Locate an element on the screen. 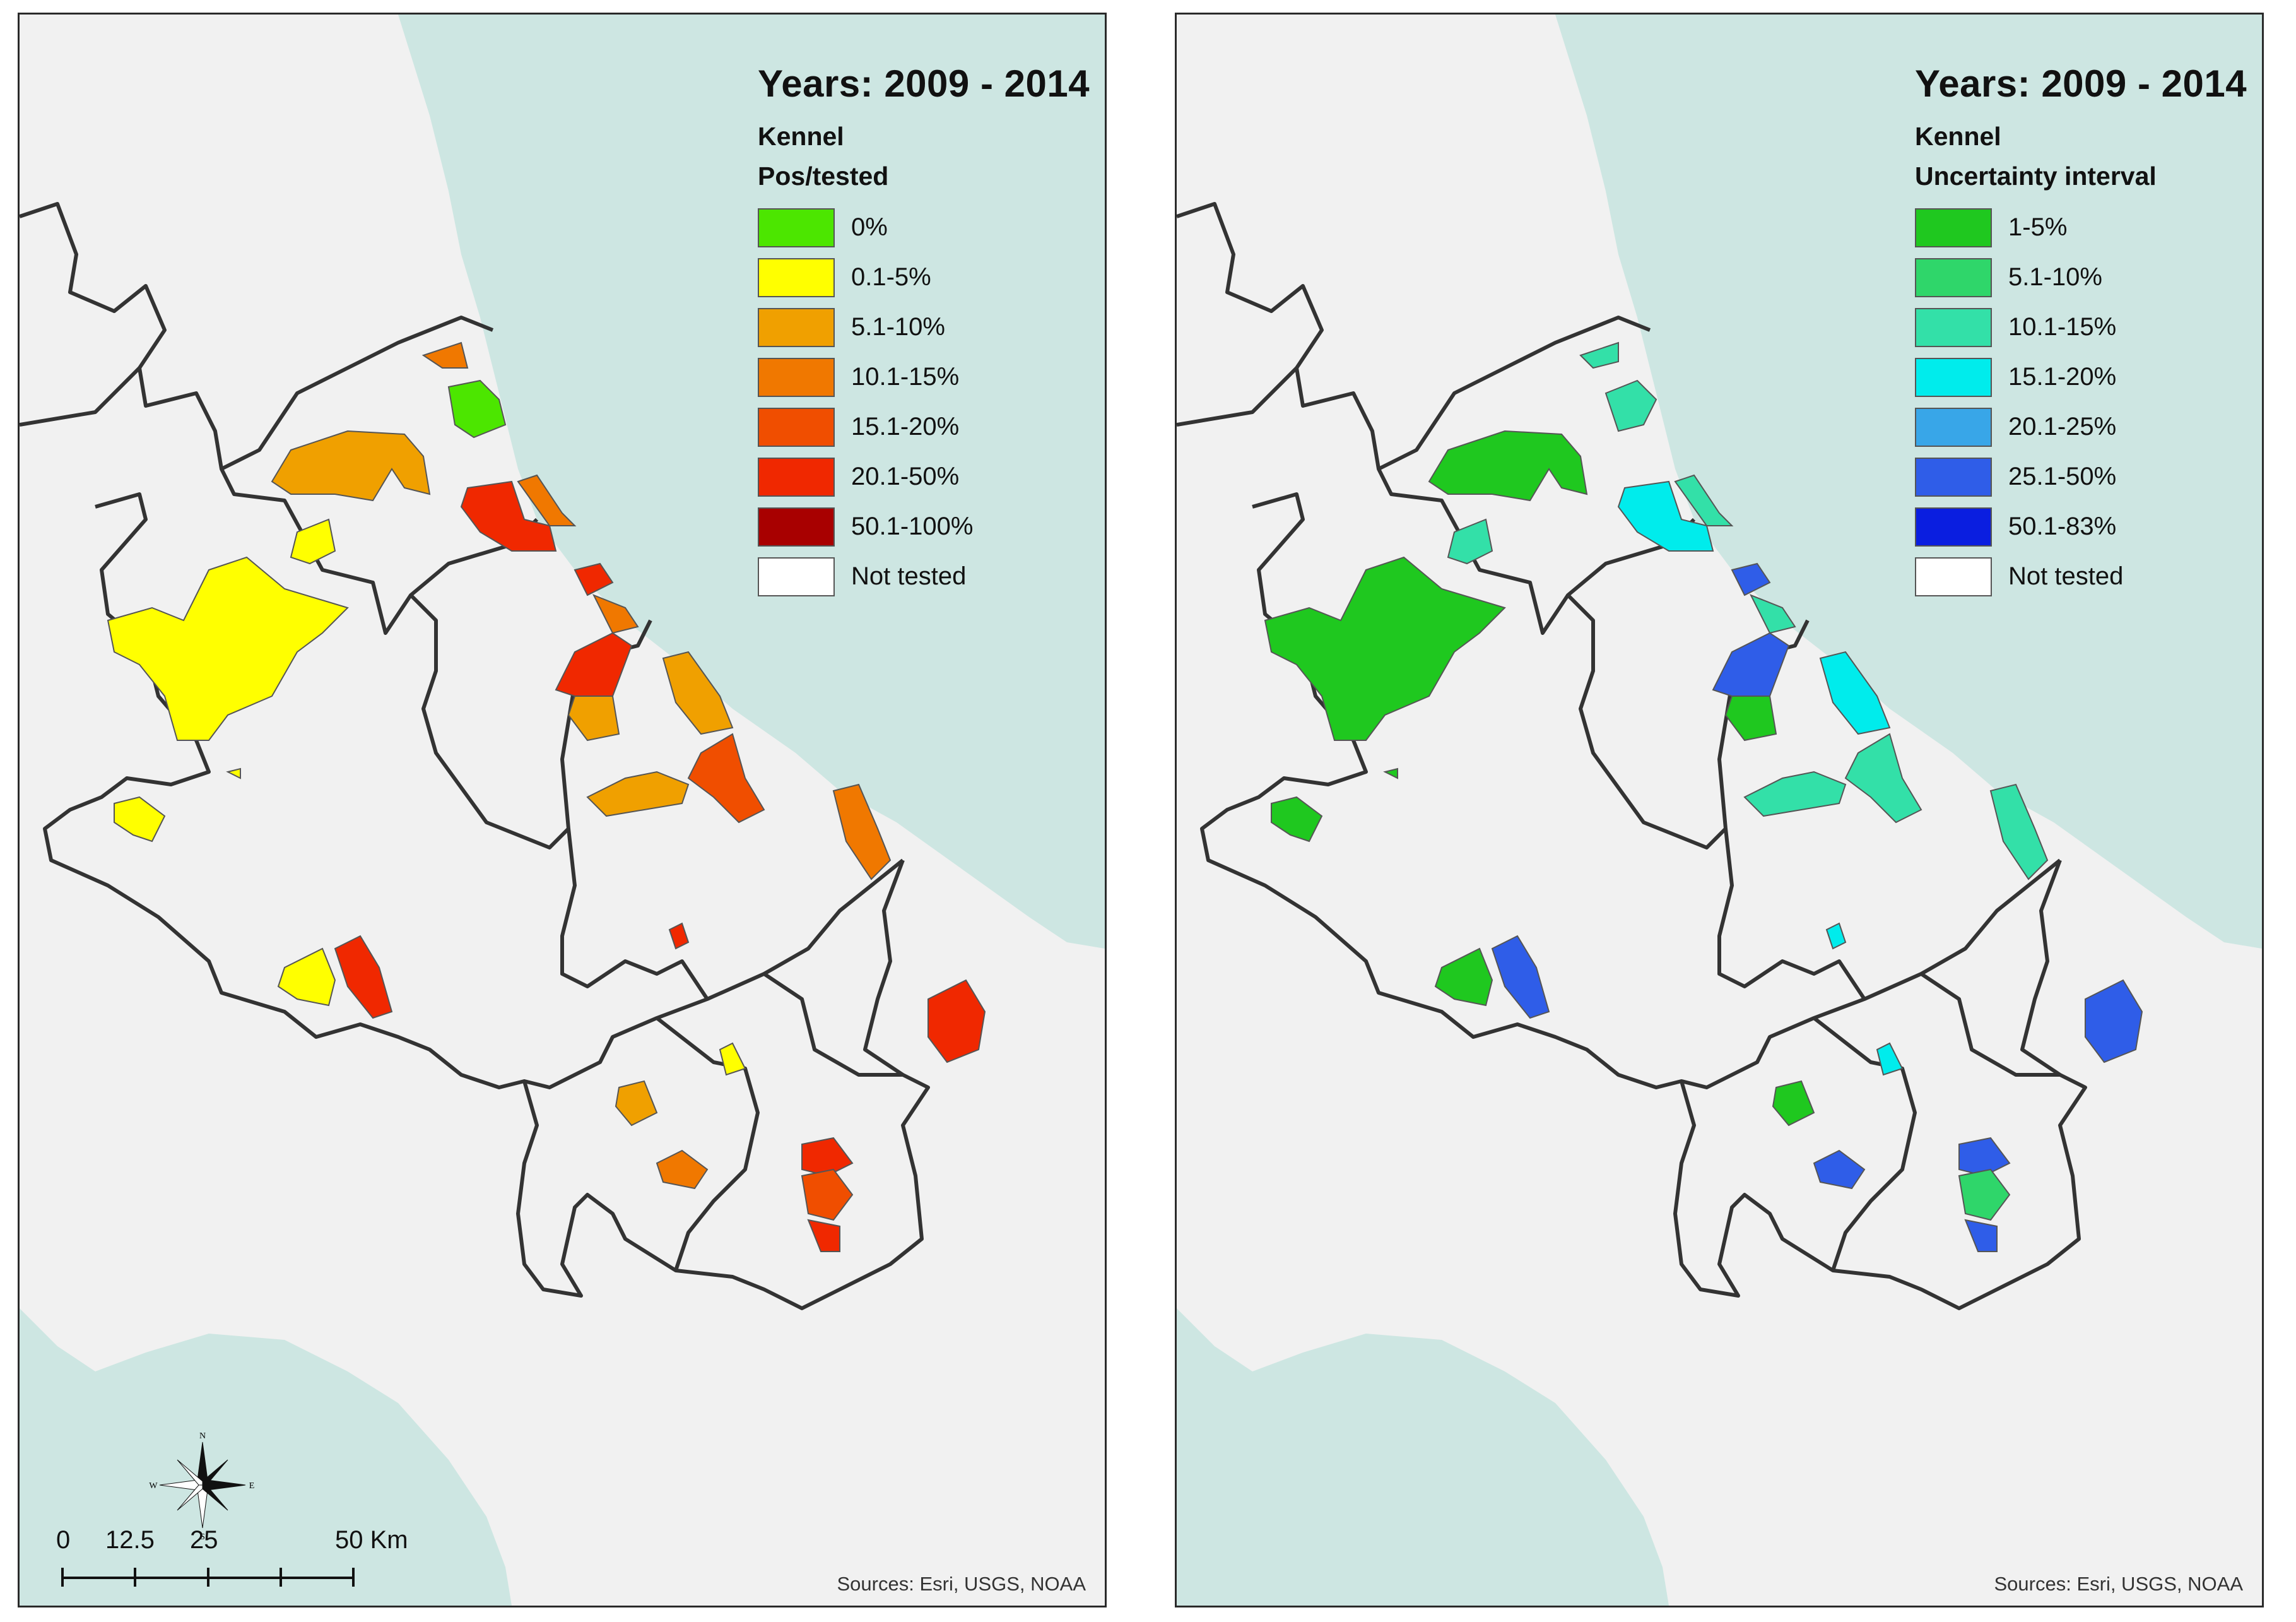 This screenshot has width=2296, height=1622. legend-label: 10.1-15% is located at coordinates (2062, 327).